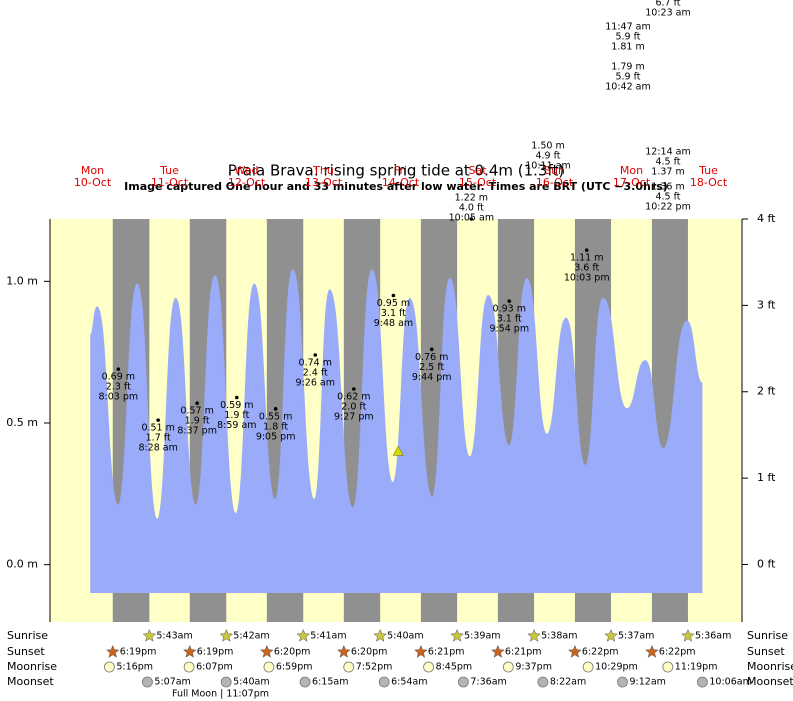  What do you see at coordinates (170, 182) in the screenshot?
I see `day-date: 11-Oct` at bounding box center [170, 182].